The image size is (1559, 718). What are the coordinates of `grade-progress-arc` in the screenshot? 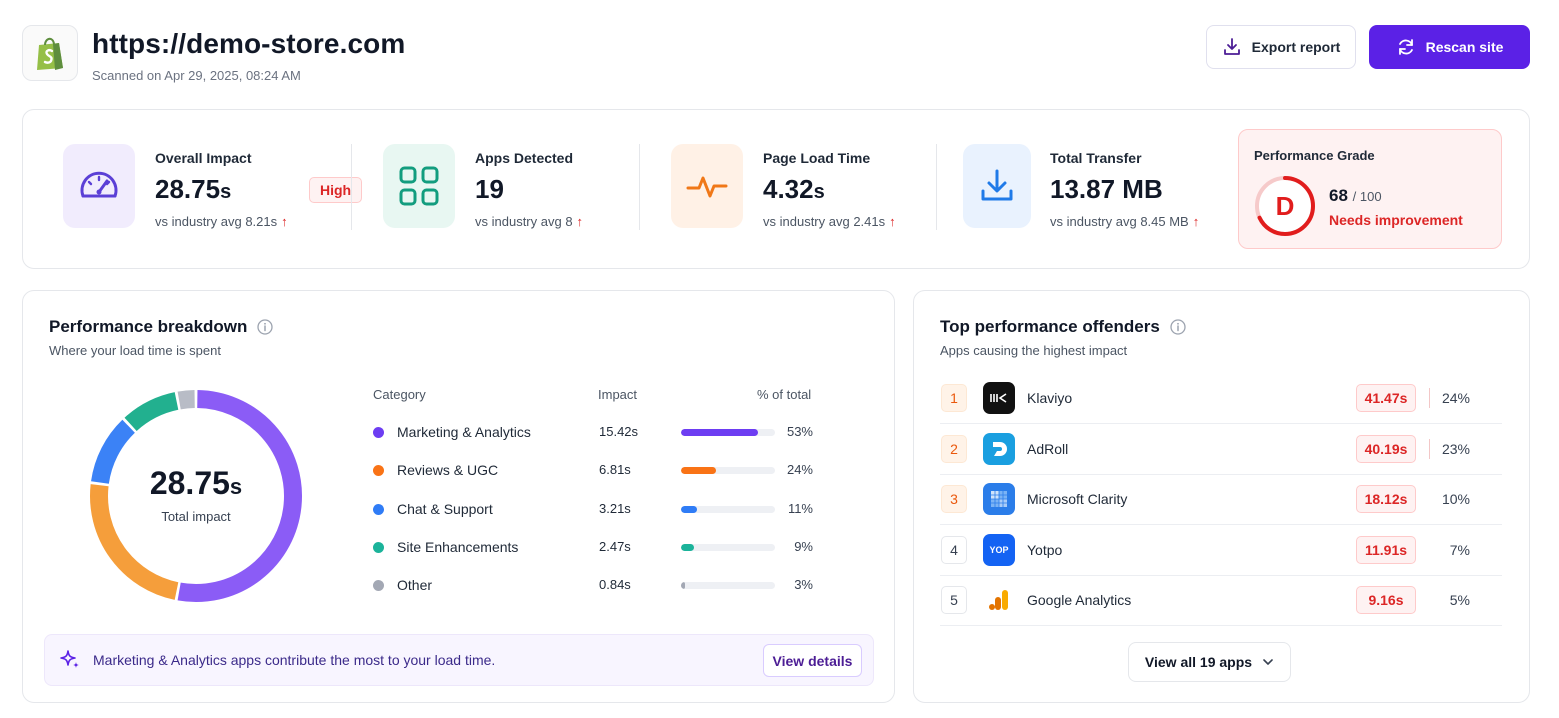 It's located at (1285, 206).